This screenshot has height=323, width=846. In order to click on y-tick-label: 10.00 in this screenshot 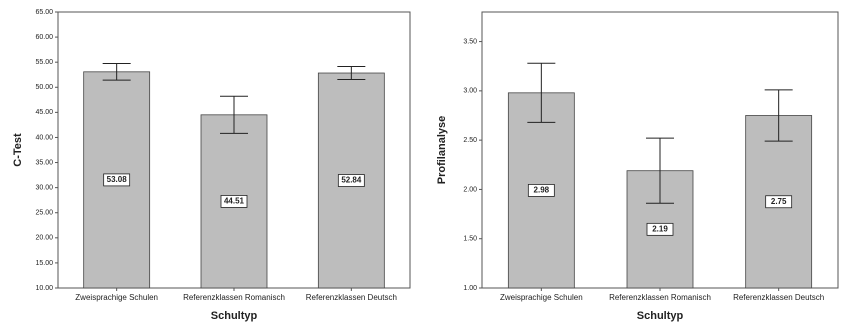, I will do `click(44, 288)`.